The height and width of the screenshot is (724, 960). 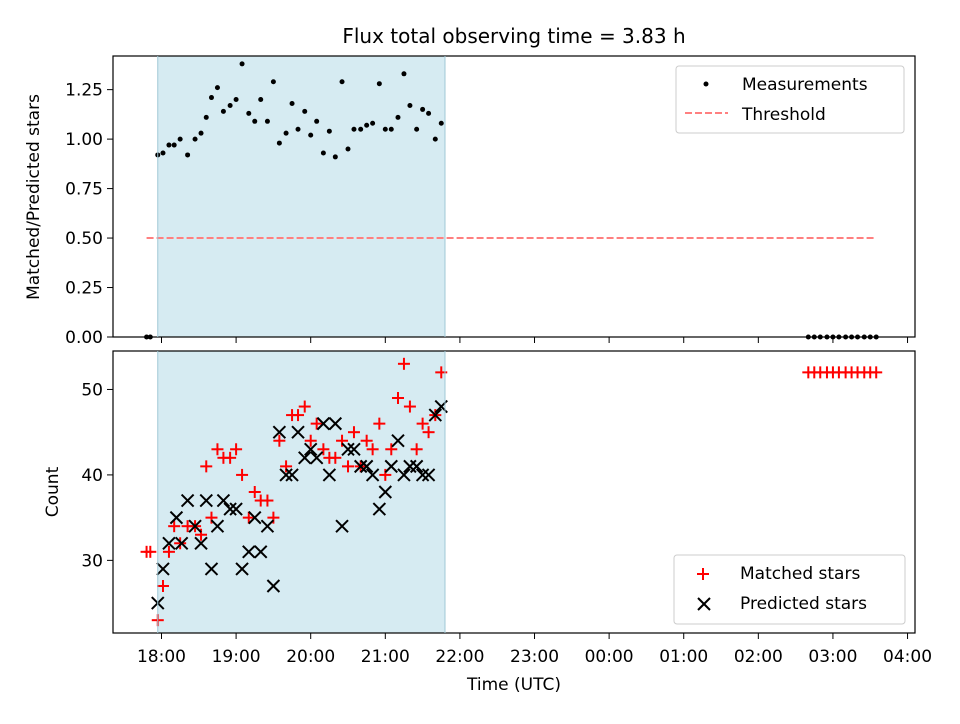 What do you see at coordinates (513, 36) in the screenshot?
I see `chart-title: Flux total observing time = 3.83 h` at bounding box center [513, 36].